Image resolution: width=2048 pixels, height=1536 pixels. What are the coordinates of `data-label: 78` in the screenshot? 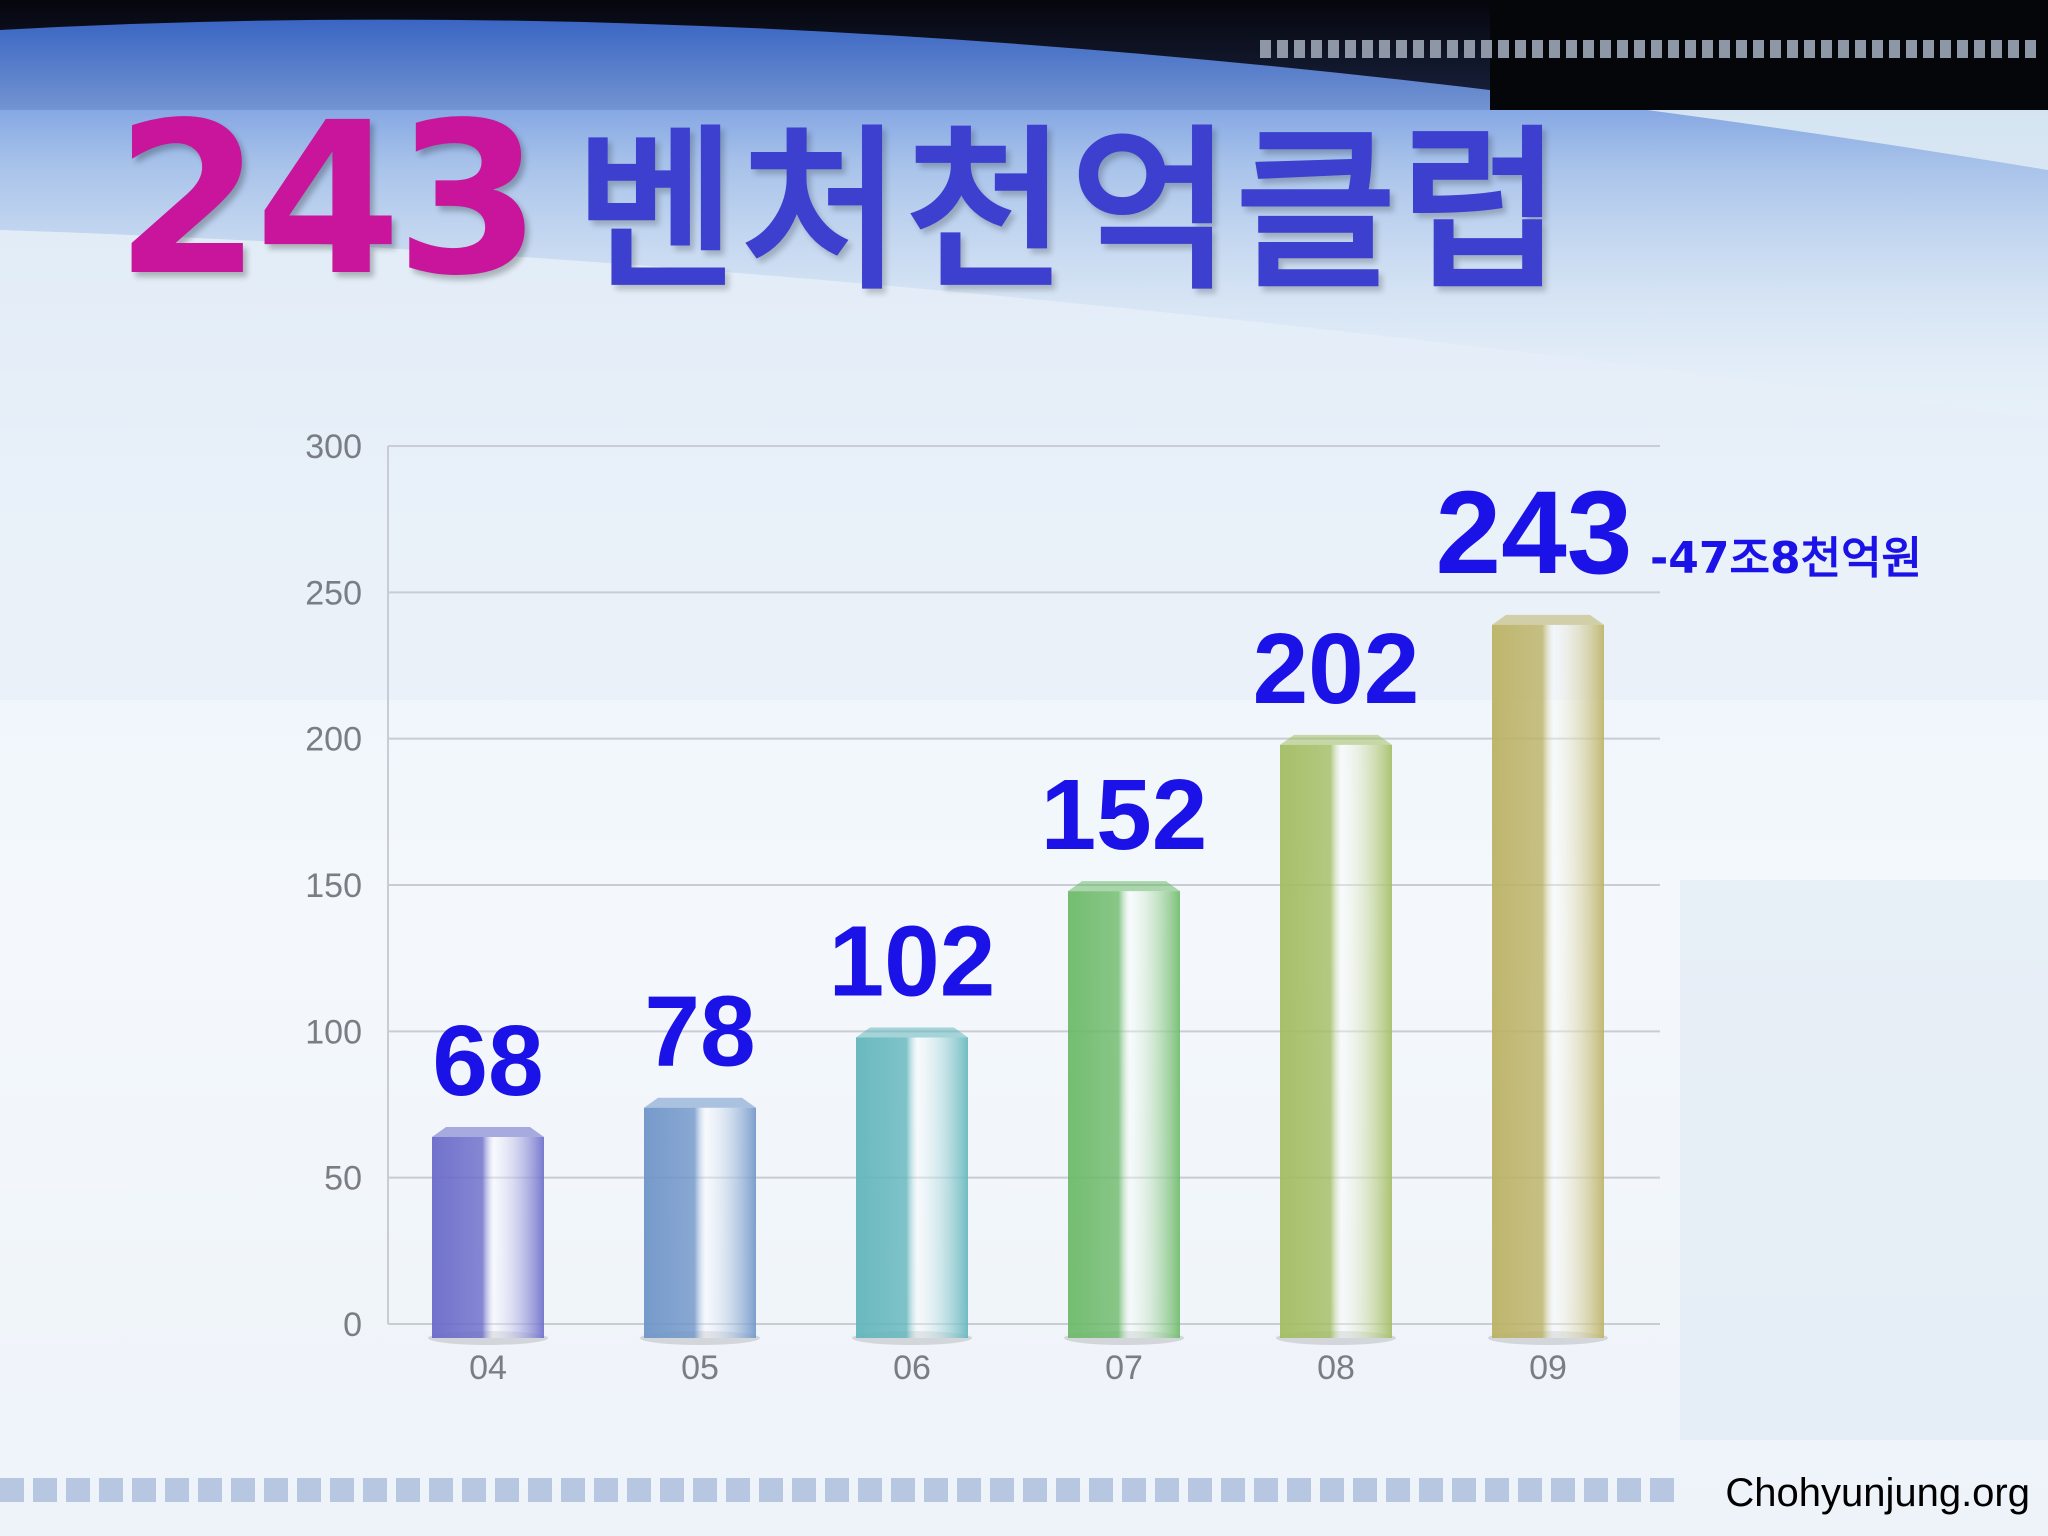 It's located at (699, 1032).